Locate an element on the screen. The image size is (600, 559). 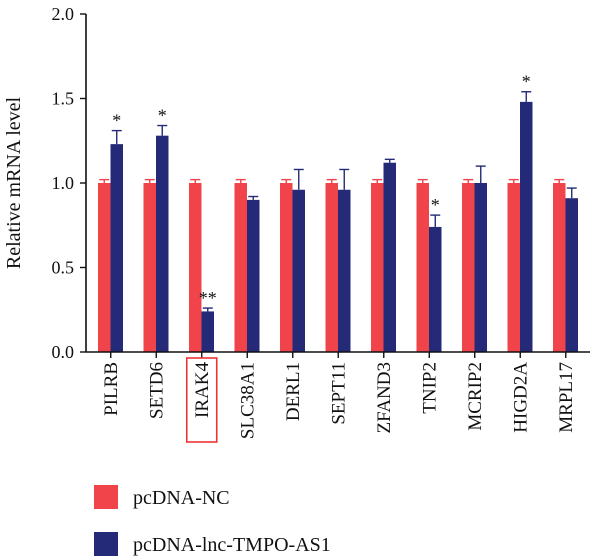
y-ticks: 0.0 0.5 1.0 1.5 2.0 is located at coordinates (69, 183).